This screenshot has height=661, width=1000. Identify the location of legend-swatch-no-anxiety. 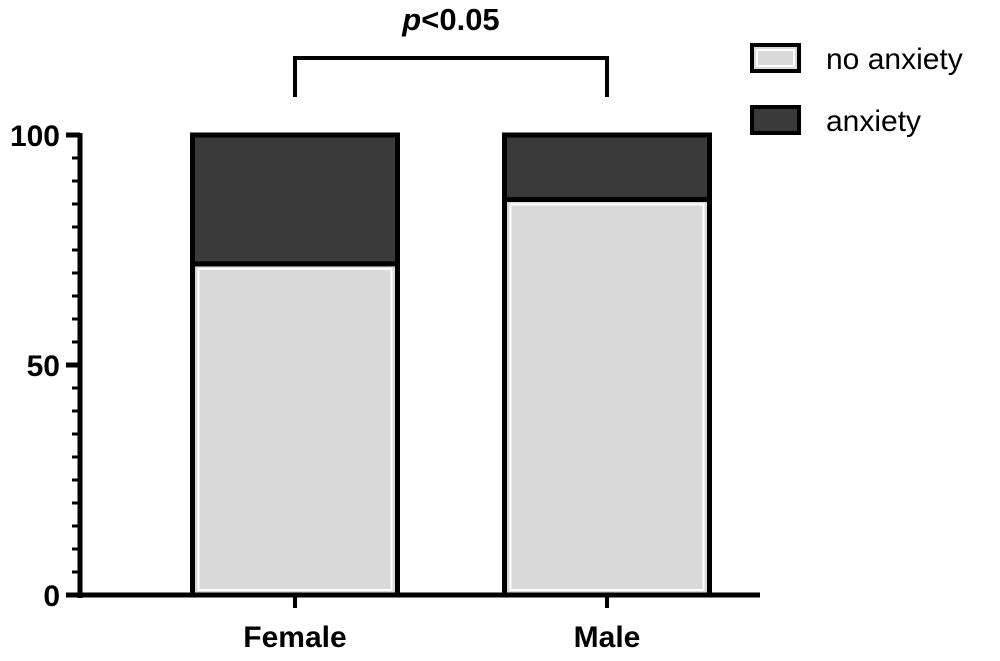
(775, 58).